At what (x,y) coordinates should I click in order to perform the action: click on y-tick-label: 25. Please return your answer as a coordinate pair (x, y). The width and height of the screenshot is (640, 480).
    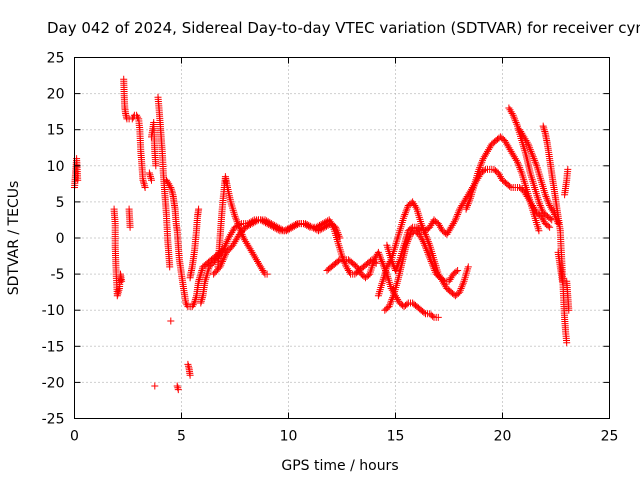
    Looking at the image, I should click on (56, 59).